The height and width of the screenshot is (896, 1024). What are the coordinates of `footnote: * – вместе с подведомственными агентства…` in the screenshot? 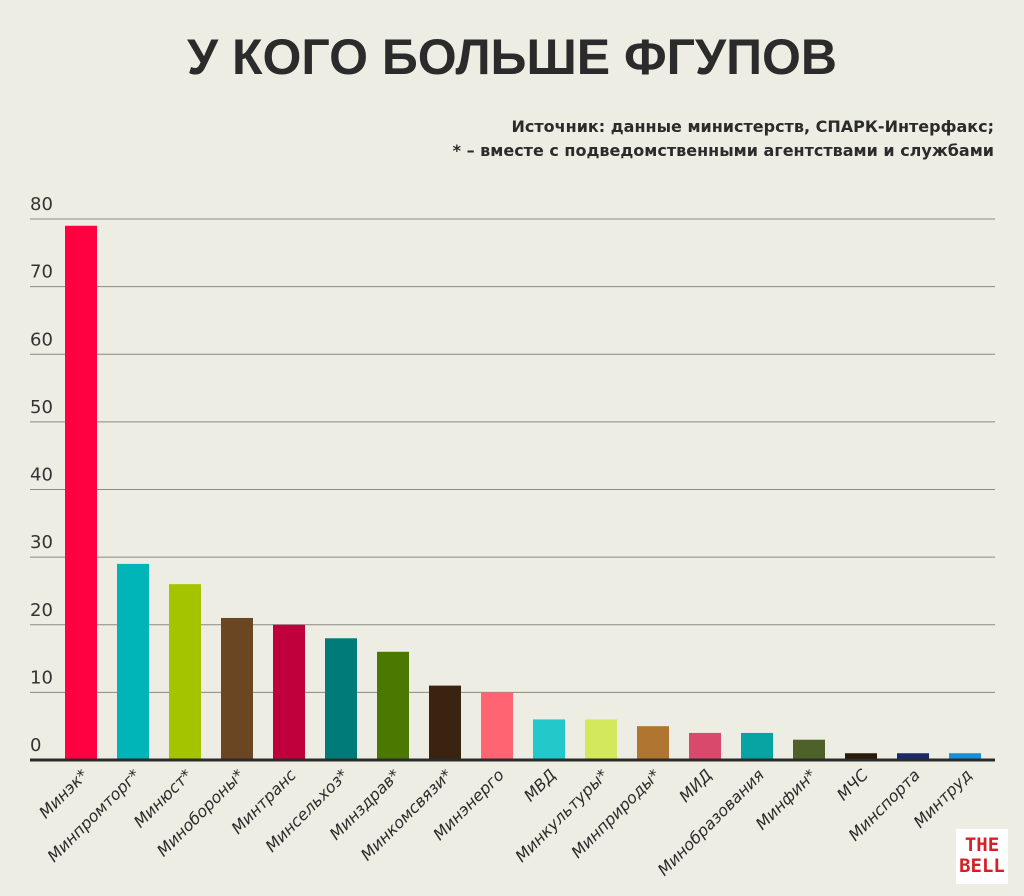 It's located at (723, 150).